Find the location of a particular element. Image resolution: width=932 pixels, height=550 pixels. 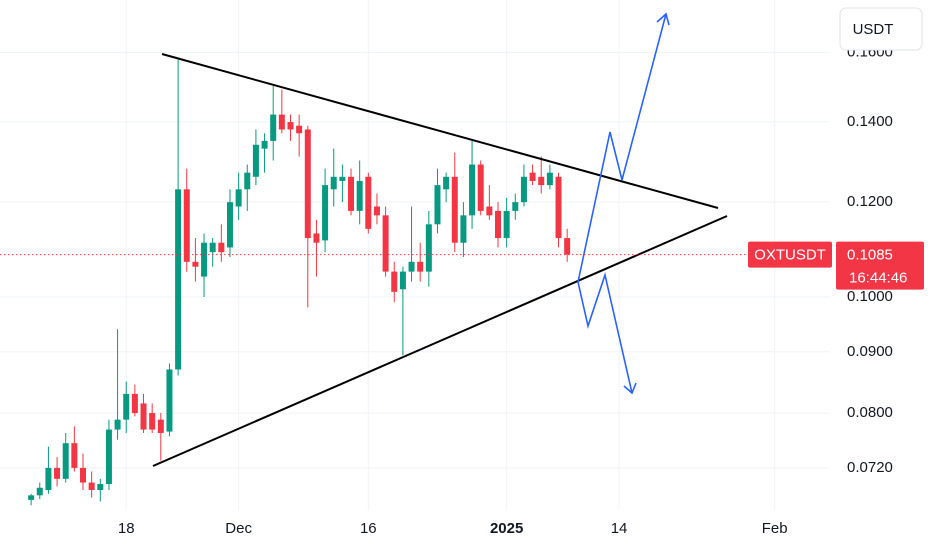

x-tick-label: 16 is located at coordinates (368, 528).